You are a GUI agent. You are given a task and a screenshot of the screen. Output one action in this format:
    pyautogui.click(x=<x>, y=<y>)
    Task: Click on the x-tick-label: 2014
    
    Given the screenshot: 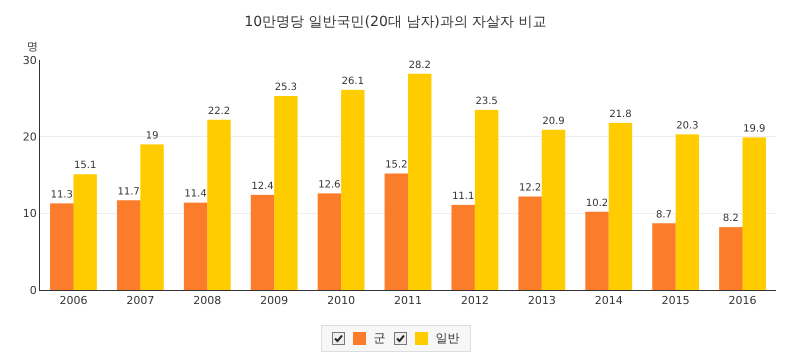 What is the action you would take?
    pyautogui.click(x=608, y=301)
    